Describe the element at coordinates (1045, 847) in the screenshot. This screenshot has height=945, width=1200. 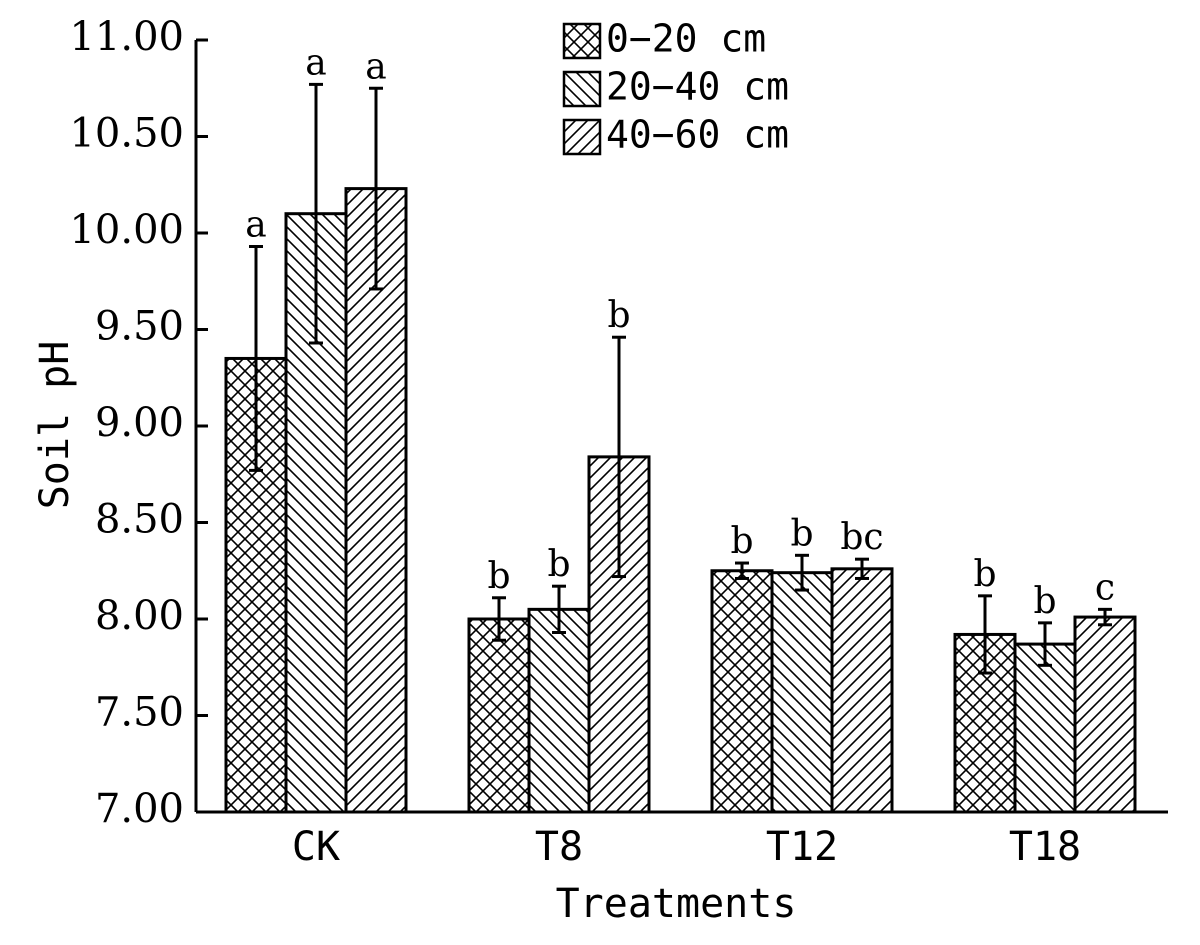
I see `x-tick-label: T18` at that location.